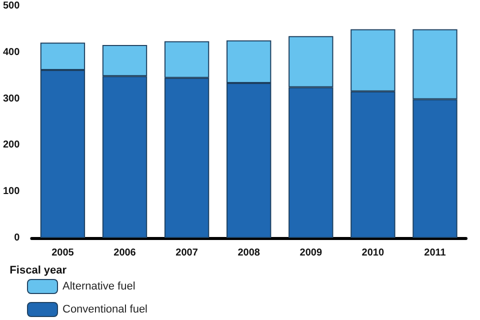 This screenshot has width=480, height=320. I want to click on y-tick-label: 400, so click(11, 52).